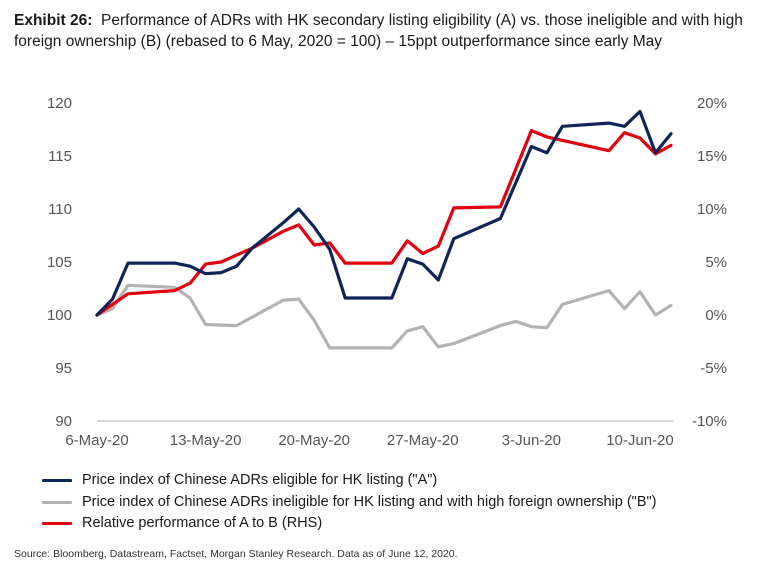 This screenshot has height=582, width=761. I want to click on y-left-tick-label: 115, so click(60, 156).